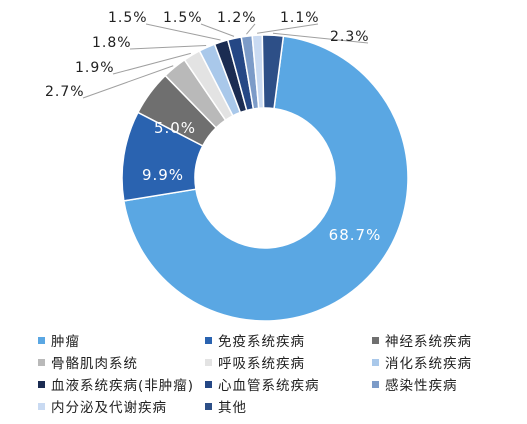  What do you see at coordinates (428, 342) in the screenshot?
I see `legend-label: 神经系统疾病` at bounding box center [428, 342].